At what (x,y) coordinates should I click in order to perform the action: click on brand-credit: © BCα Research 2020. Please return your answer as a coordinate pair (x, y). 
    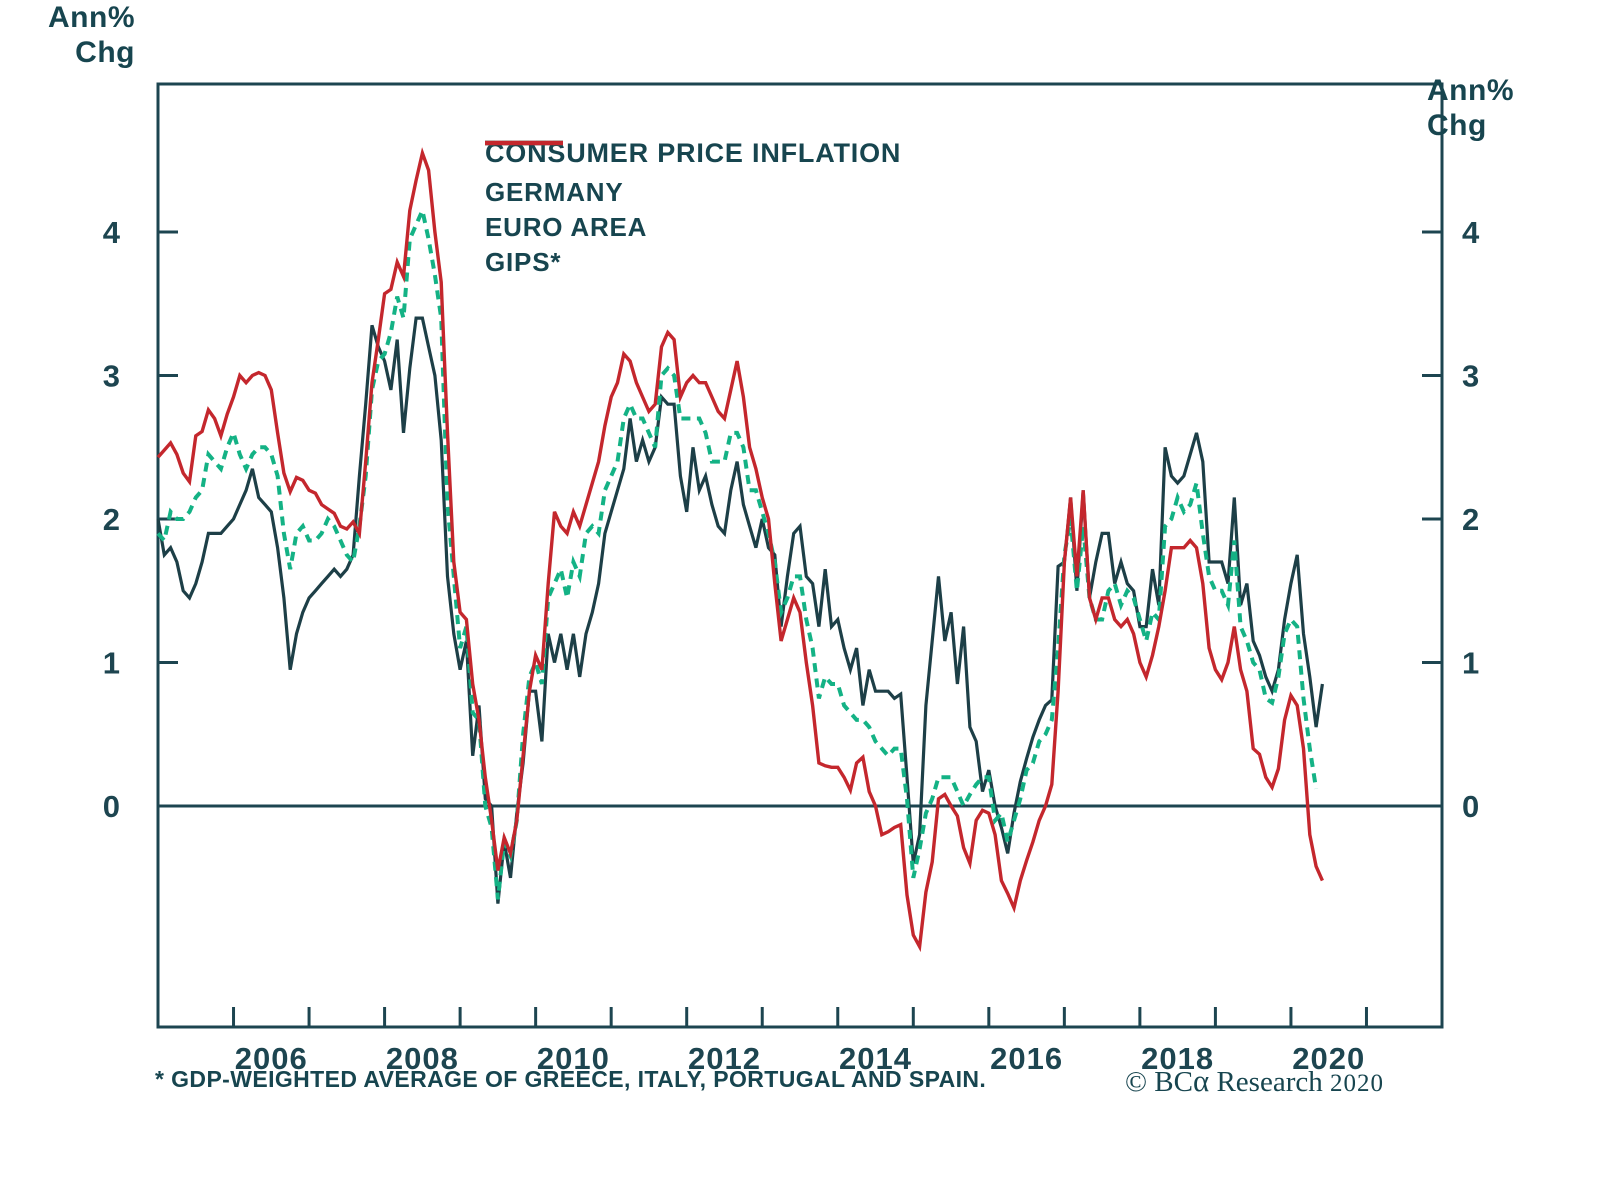
    Looking at the image, I should click on (1254, 1081).